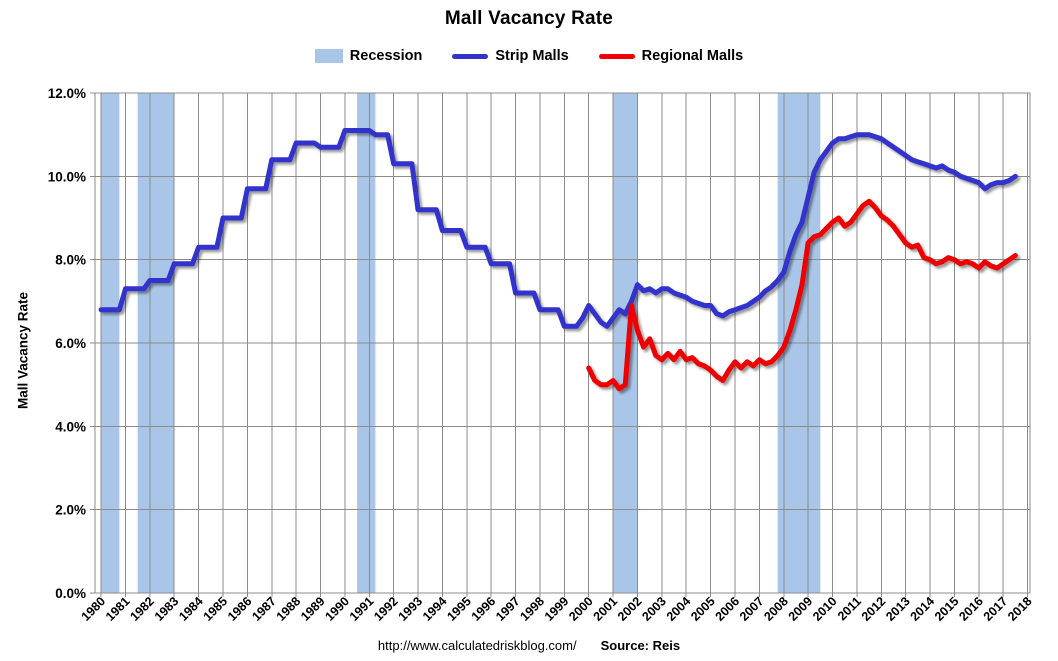 The image size is (1058, 661). I want to click on legend-item-regional-malls: Regional Malls, so click(671, 56).